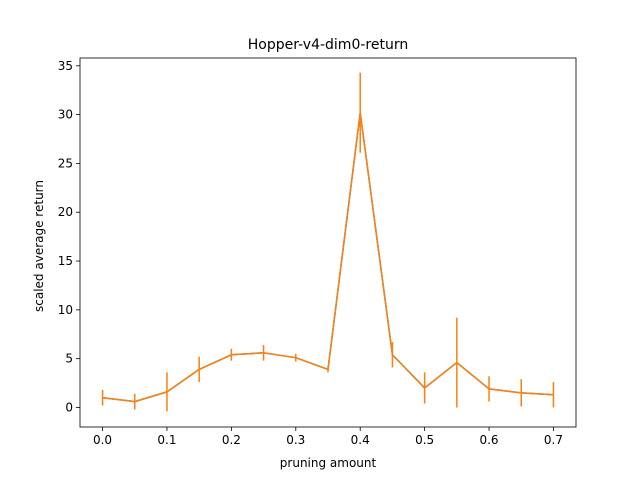 This screenshot has width=640, height=480. I want to click on y-tick-label: 30, so click(65, 115).